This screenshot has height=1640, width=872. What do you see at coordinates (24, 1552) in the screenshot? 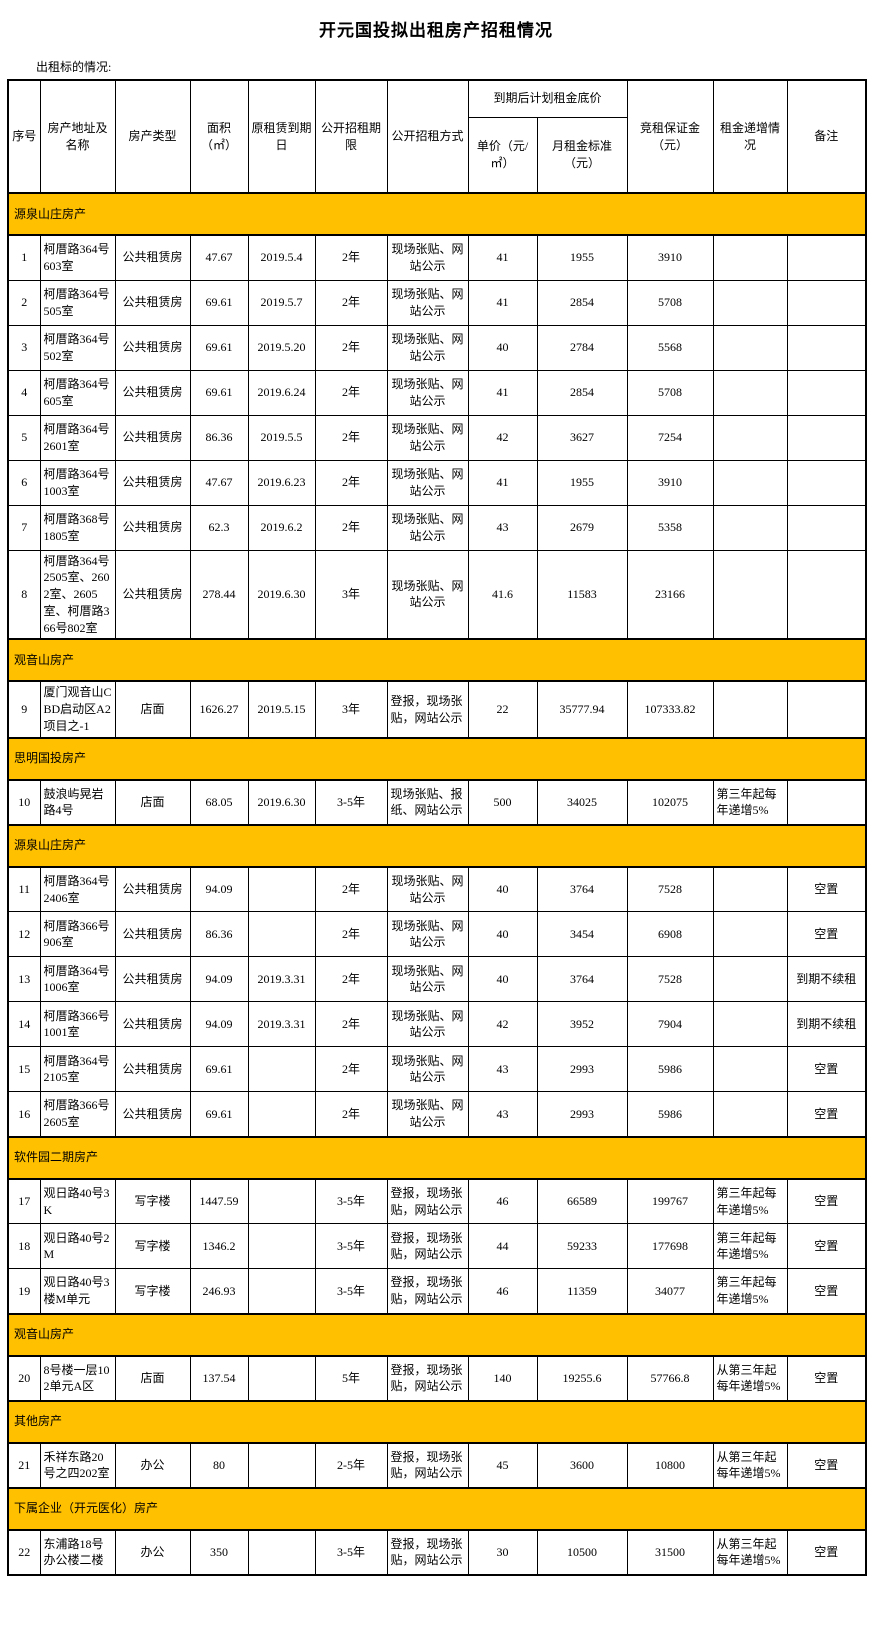
I see `cell-no: 22` at bounding box center [24, 1552].